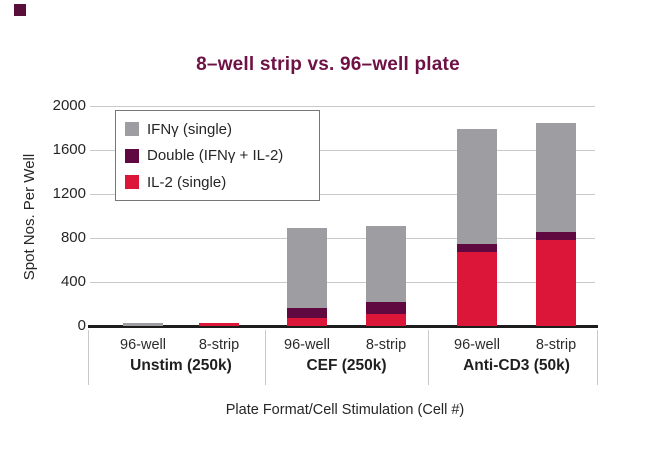 Image resolution: width=656 pixels, height=461 pixels. What do you see at coordinates (81, 325) in the screenshot?
I see `y-tick-label-0: 0` at bounding box center [81, 325].